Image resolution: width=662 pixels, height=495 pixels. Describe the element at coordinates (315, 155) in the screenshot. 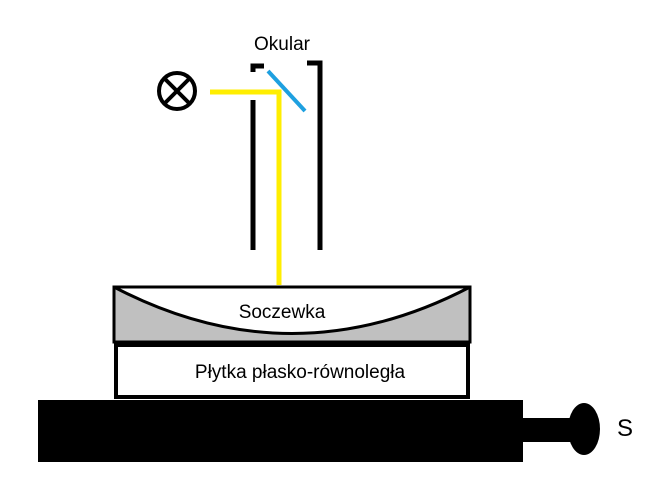

I see `eyepiece-right-wall` at that location.